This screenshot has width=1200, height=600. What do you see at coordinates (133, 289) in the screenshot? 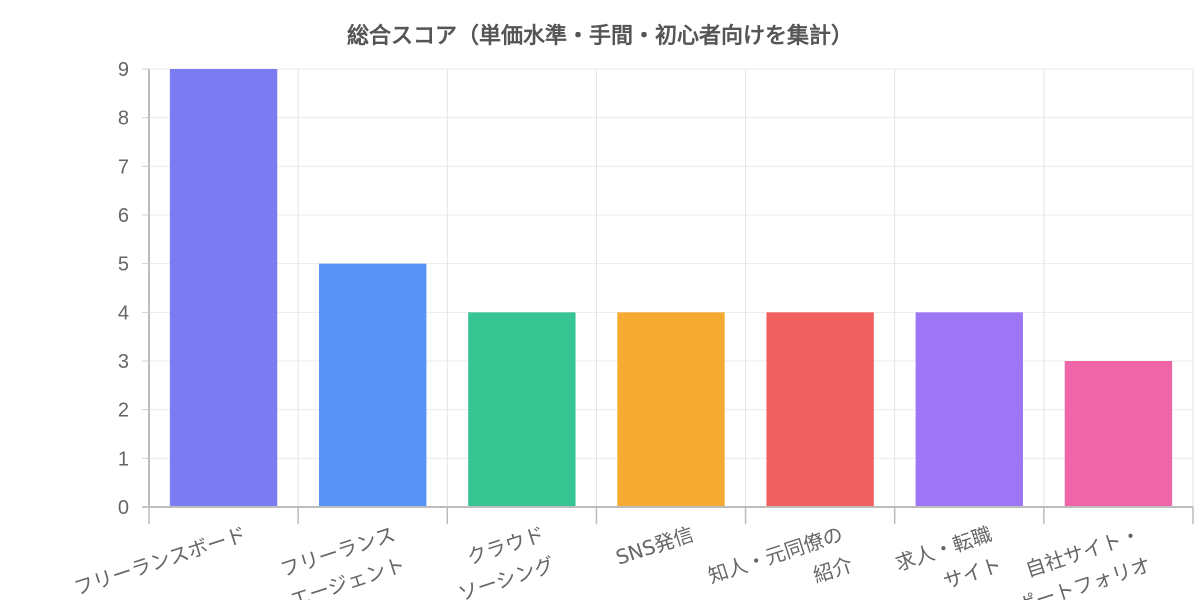
I see `y-axis-ticks: 0 1 2 3 4 5 6 7 8 9` at bounding box center [133, 289].